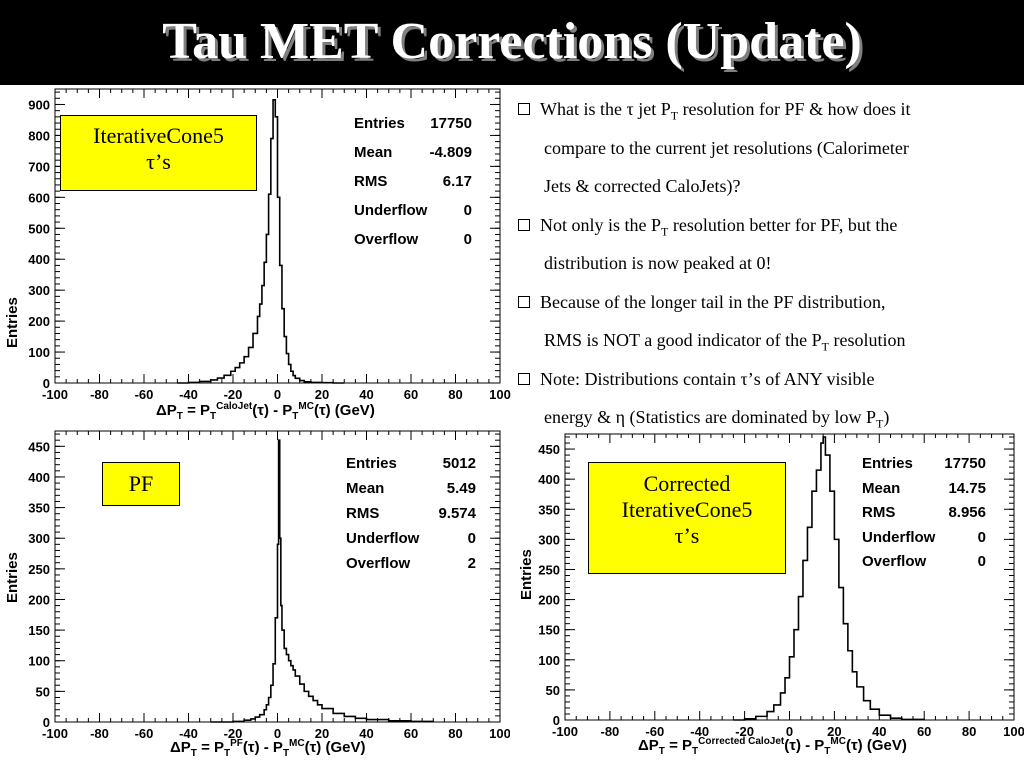 This screenshot has height=768, width=1024. What do you see at coordinates (366, 394) in the screenshot?
I see `x-tick-label: 40` at bounding box center [366, 394].